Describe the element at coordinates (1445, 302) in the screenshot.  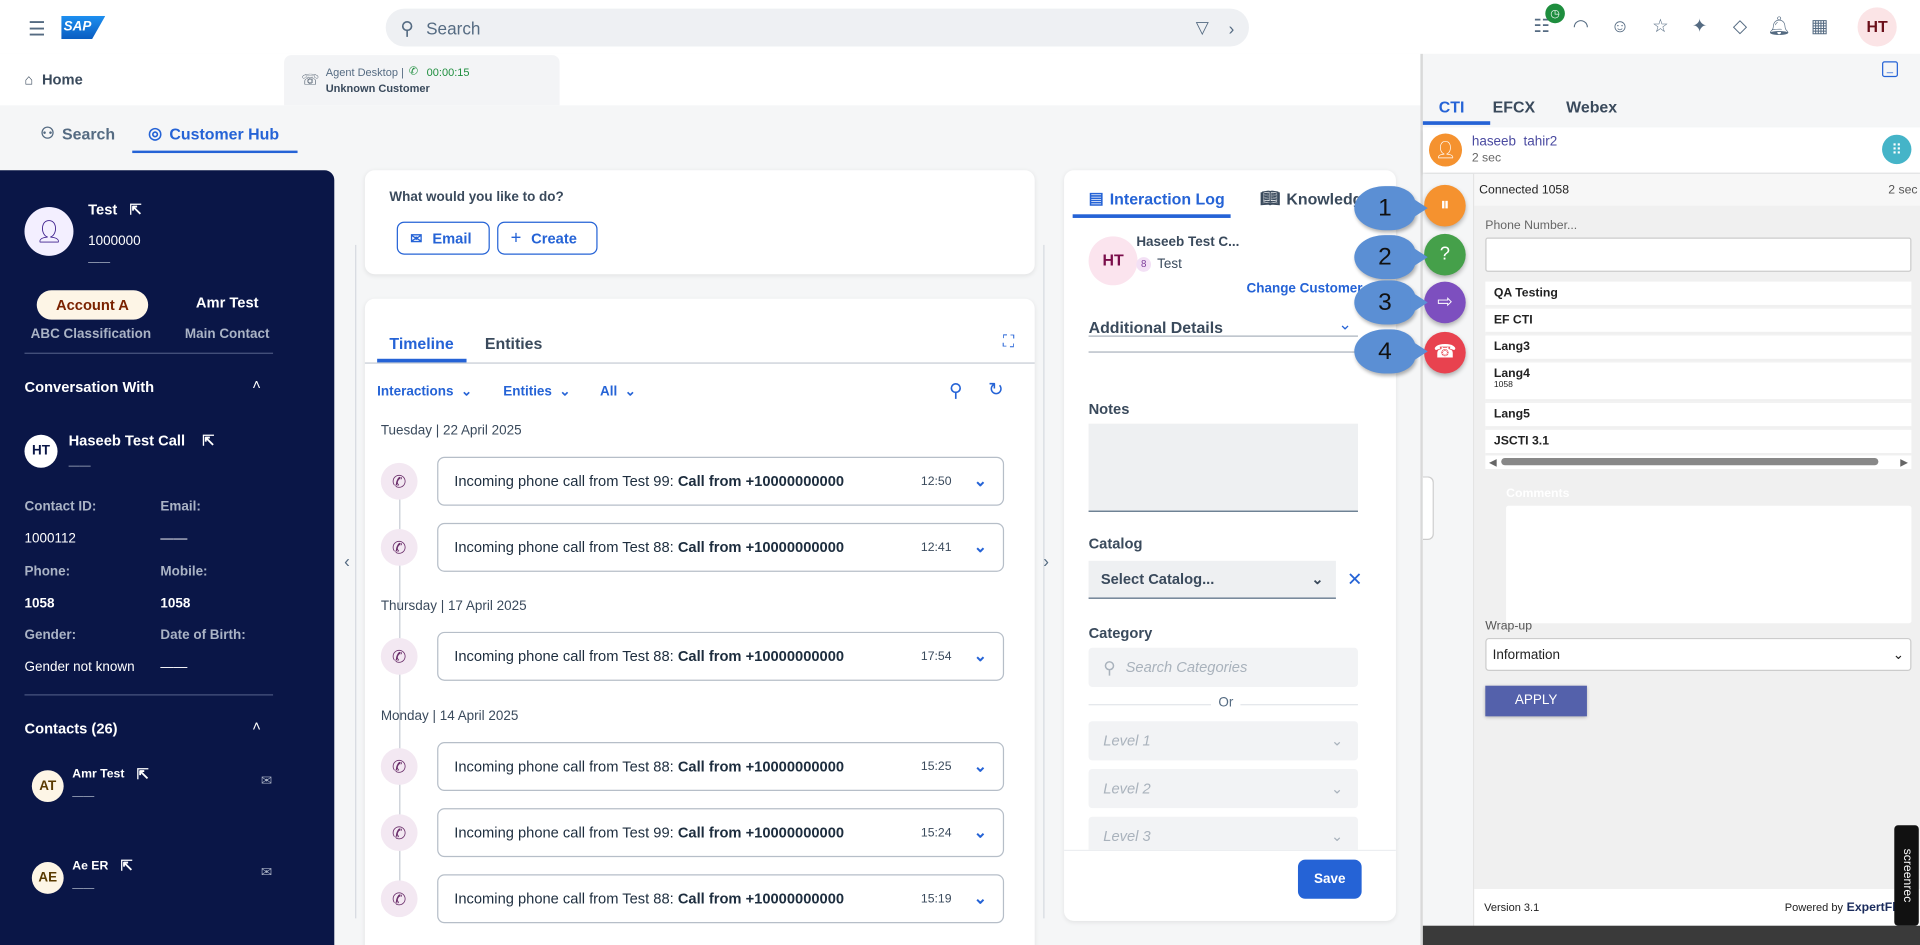
I see `transfer-call-button: ⇨` at that location.